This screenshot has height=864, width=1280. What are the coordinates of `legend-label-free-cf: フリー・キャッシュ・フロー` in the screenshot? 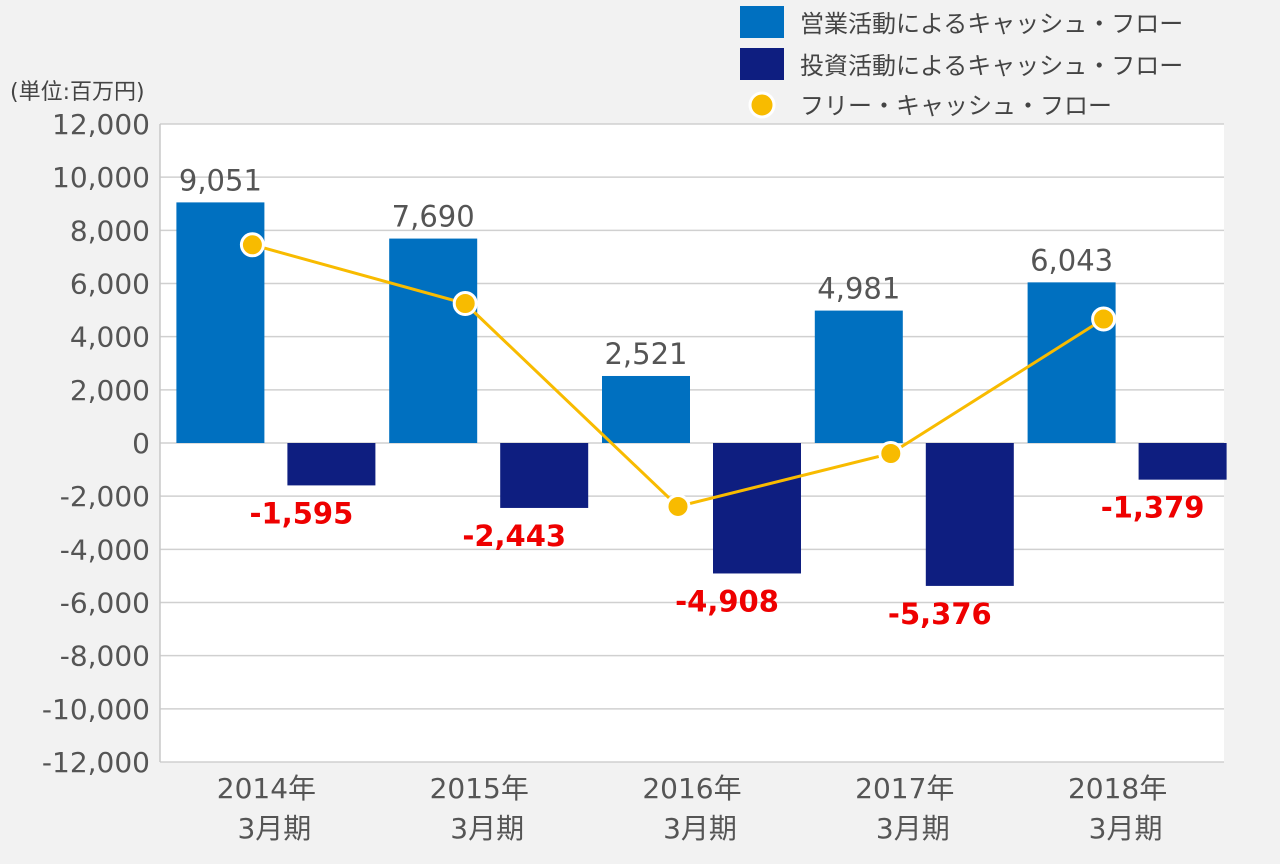 It's located at (956, 106).